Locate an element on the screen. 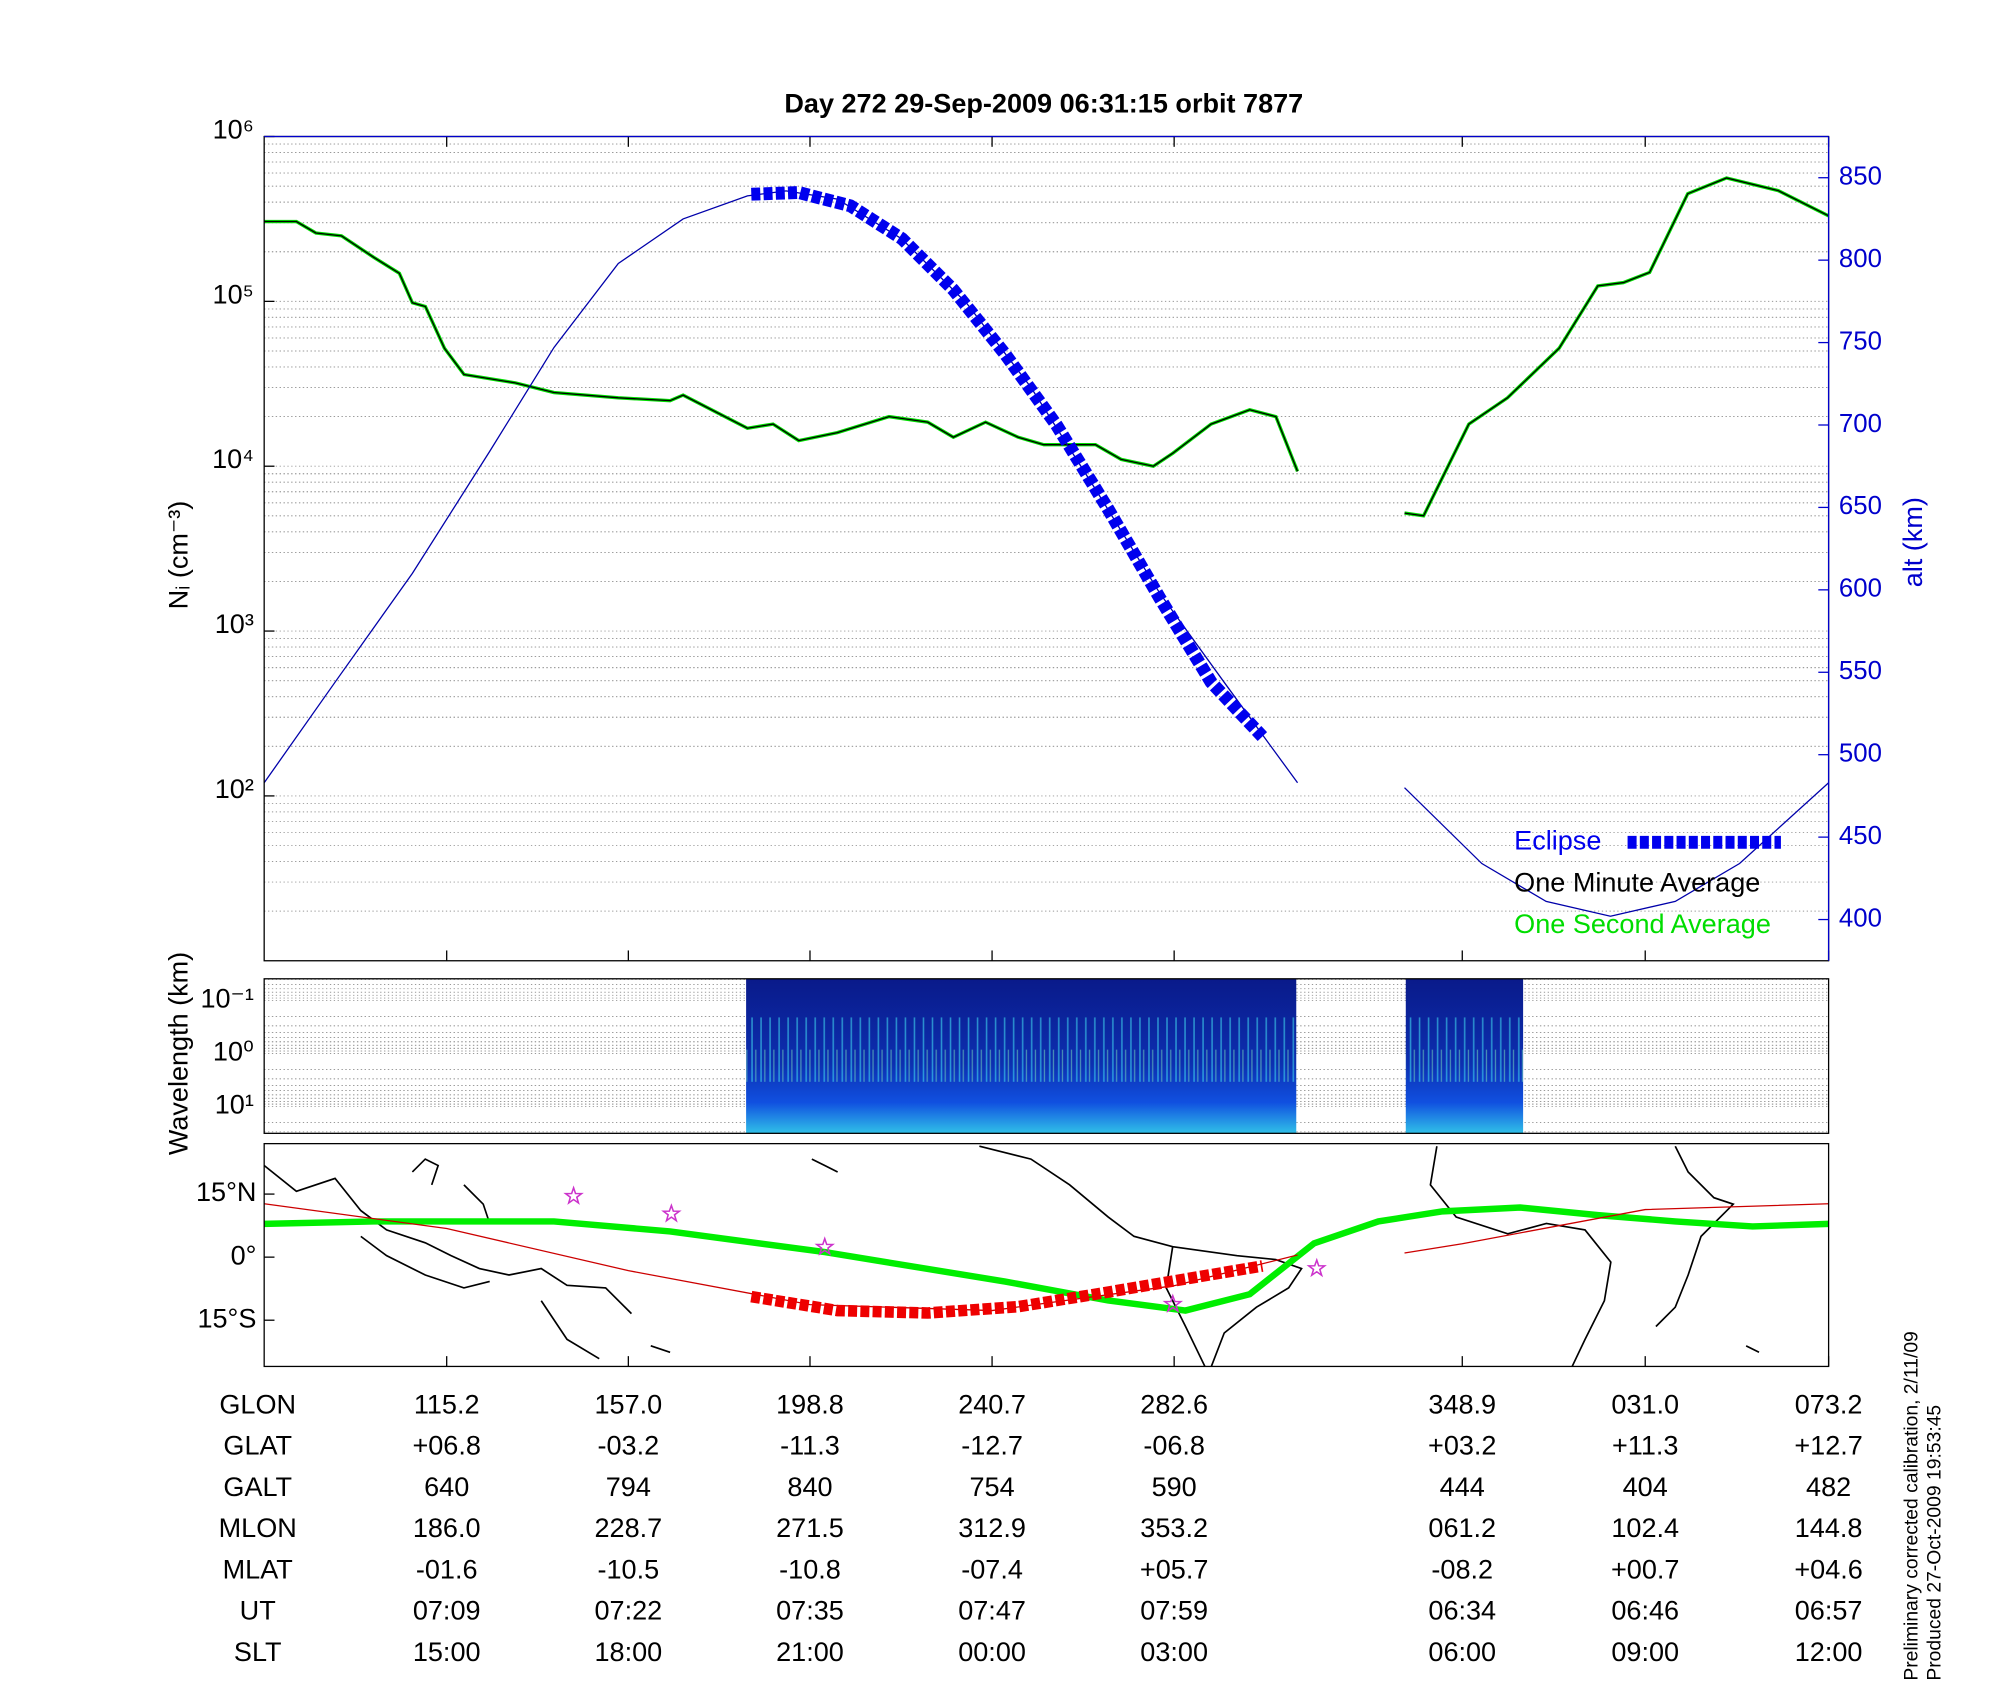  table-cell: +11.3 is located at coordinates (1645, 1446).